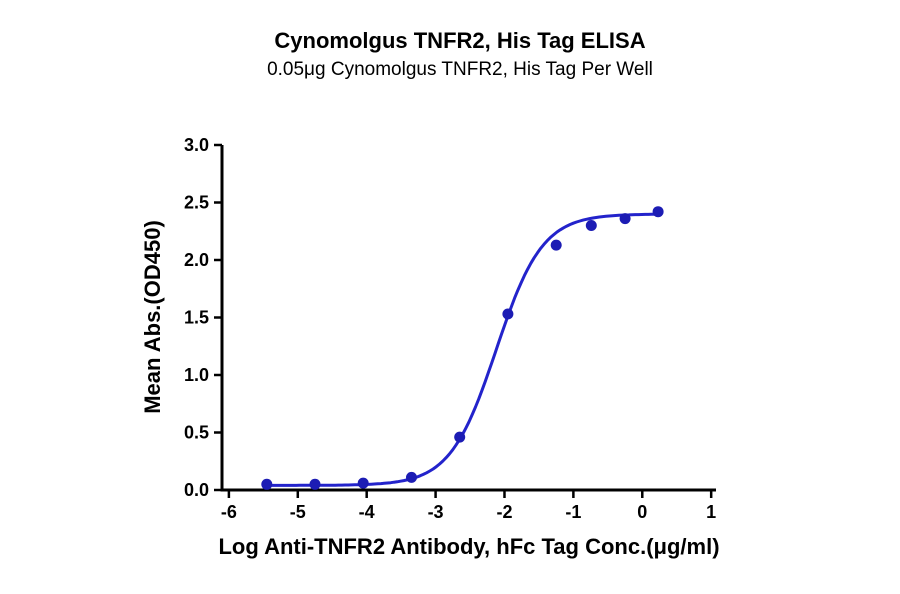 This screenshot has height=594, width=900. What do you see at coordinates (573, 512) in the screenshot?
I see `x-tick-label: -1` at bounding box center [573, 512].